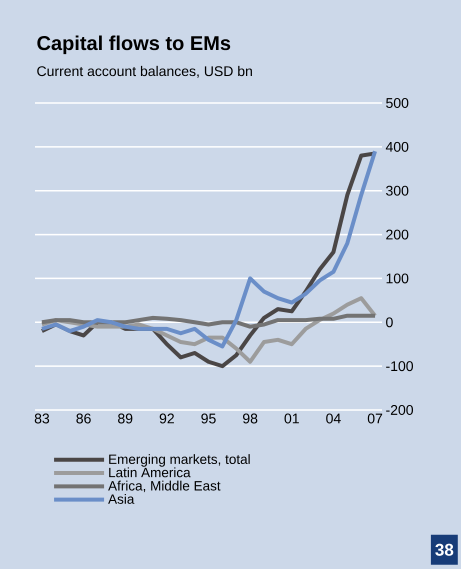  I want to click on y-tick-label: 100, so click(397, 278).